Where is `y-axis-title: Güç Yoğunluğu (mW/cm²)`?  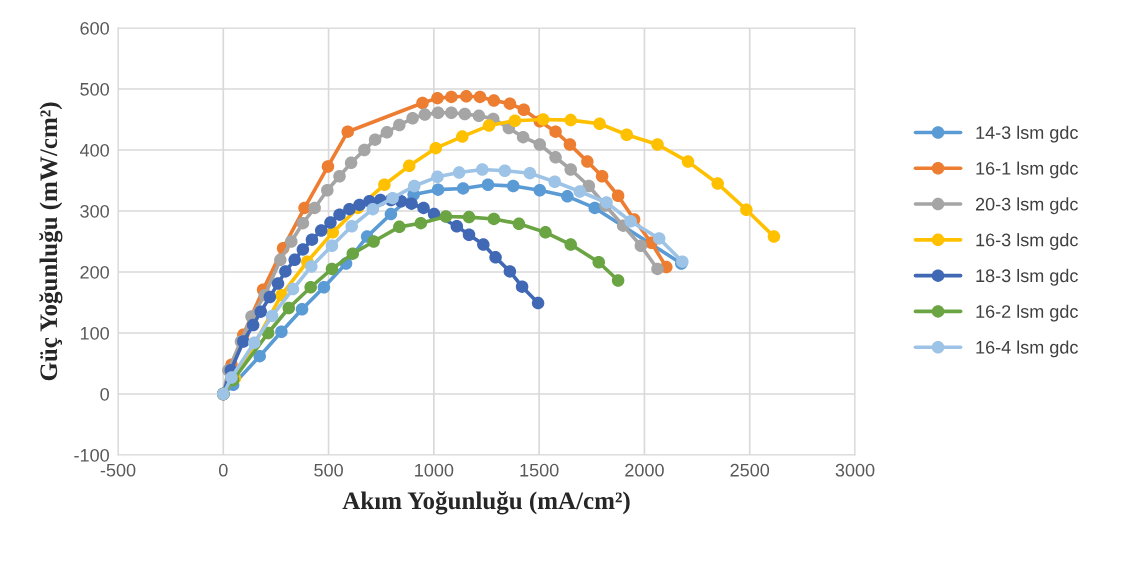 y-axis-title: Güç Yoğunluğu (mW/cm²) is located at coordinates (51, 241).